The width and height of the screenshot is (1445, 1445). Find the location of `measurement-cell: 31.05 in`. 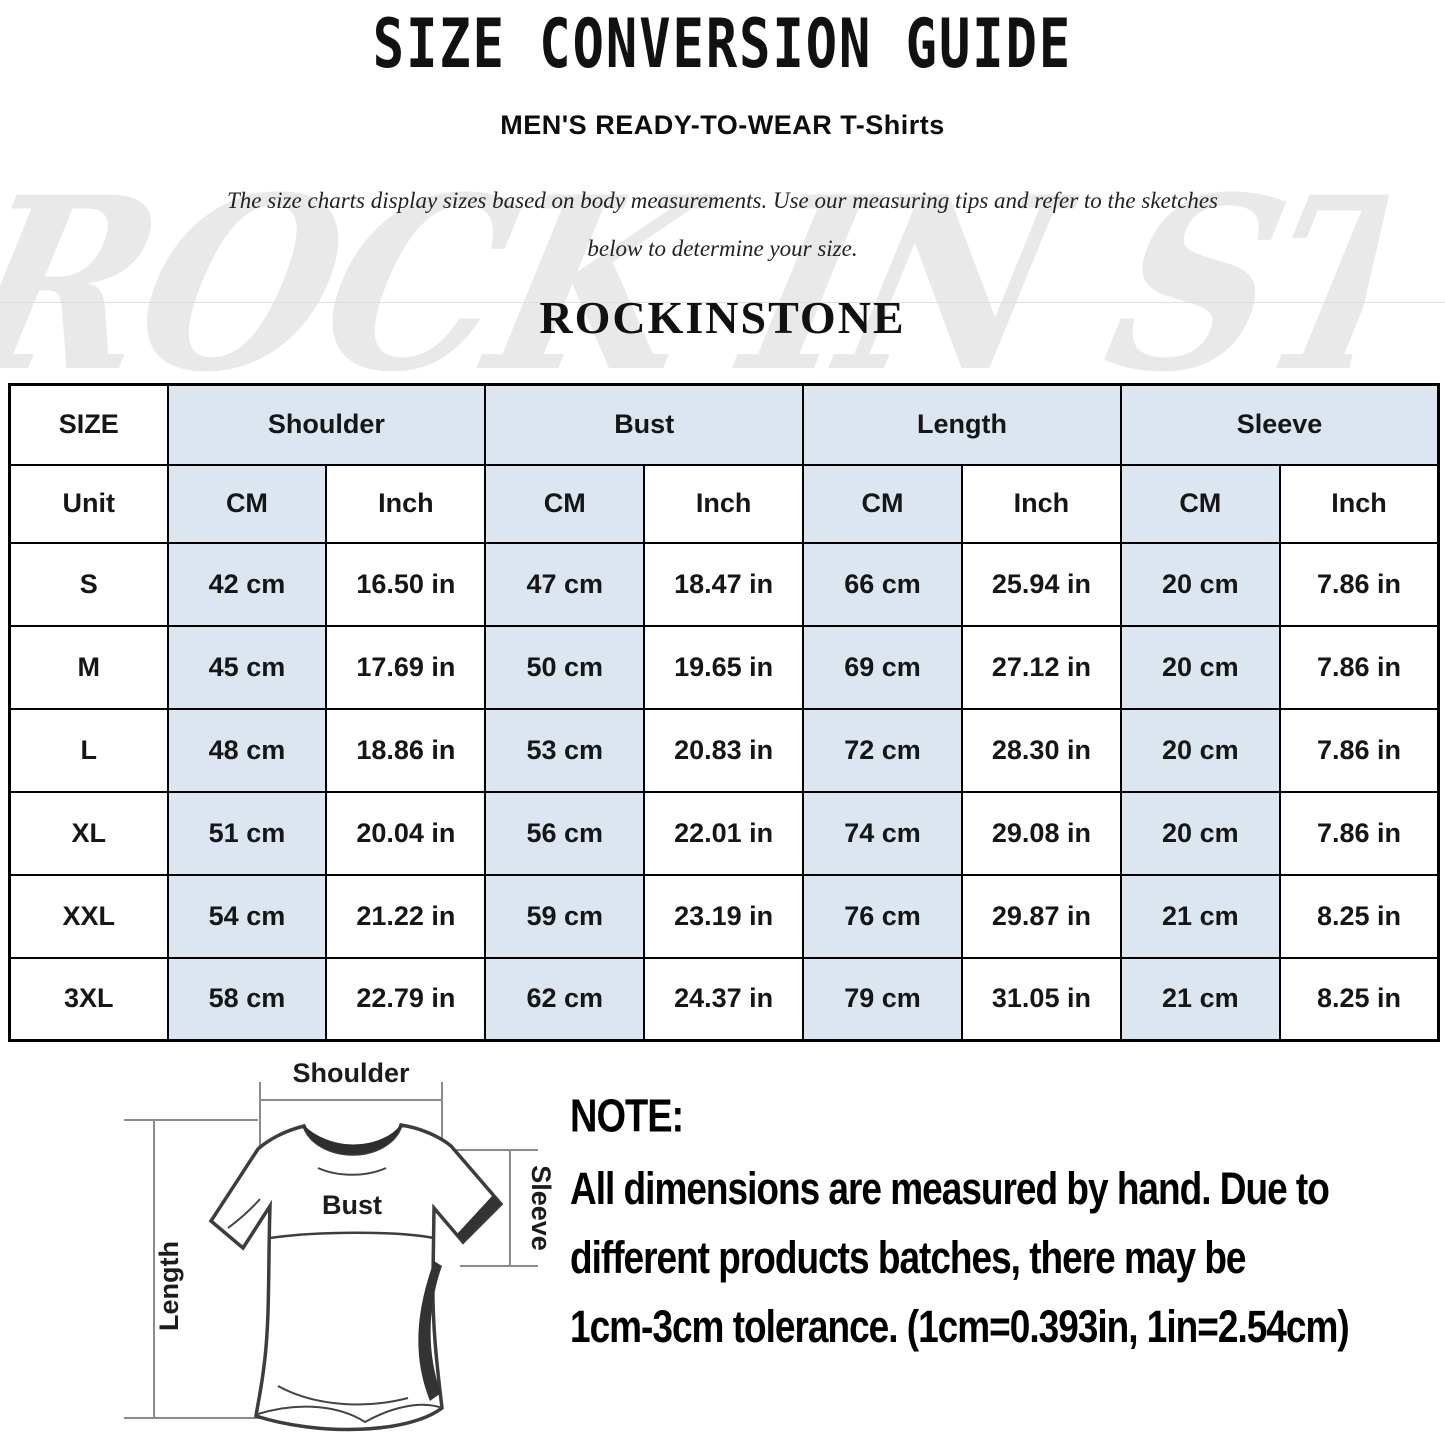

measurement-cell: 31.05 in is located at coordinates (1041, 999).